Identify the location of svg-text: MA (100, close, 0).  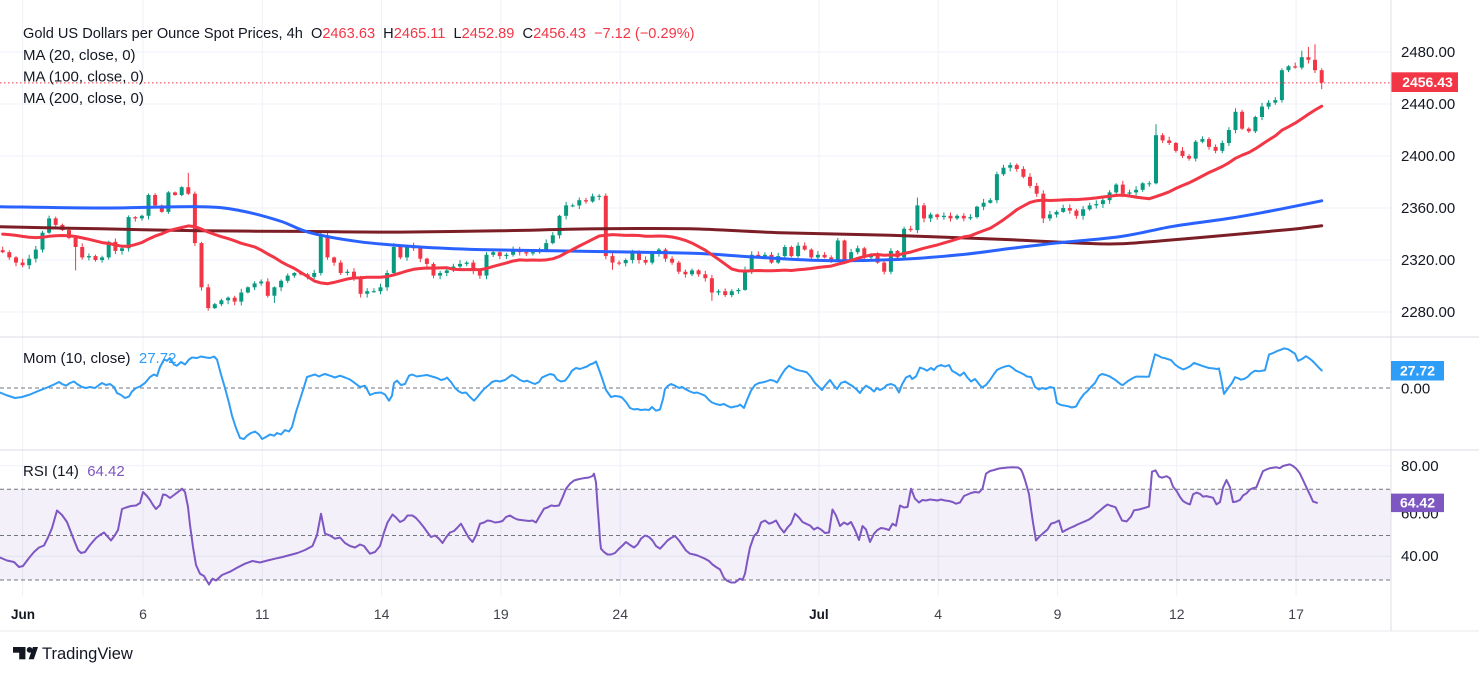
(83, 77).